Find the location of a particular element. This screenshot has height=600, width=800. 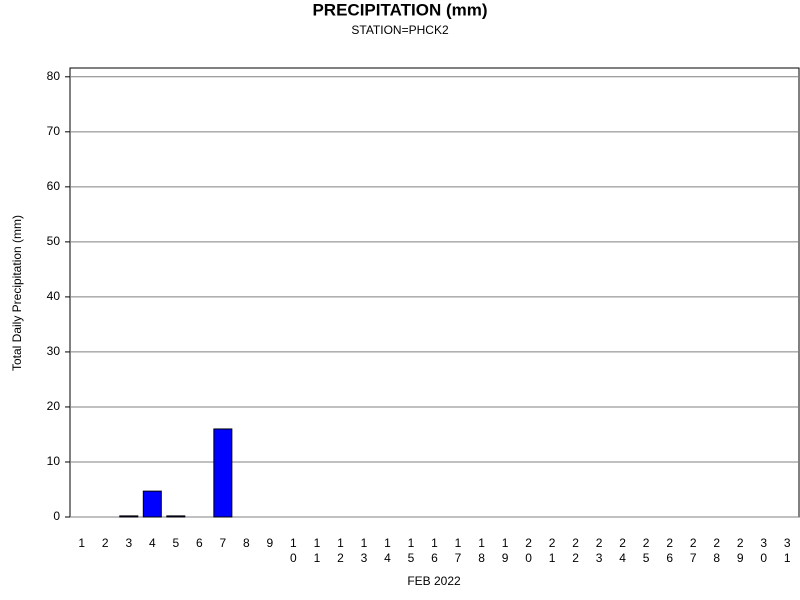

x-tick-label: 2 is located at coordinates (105, 543).